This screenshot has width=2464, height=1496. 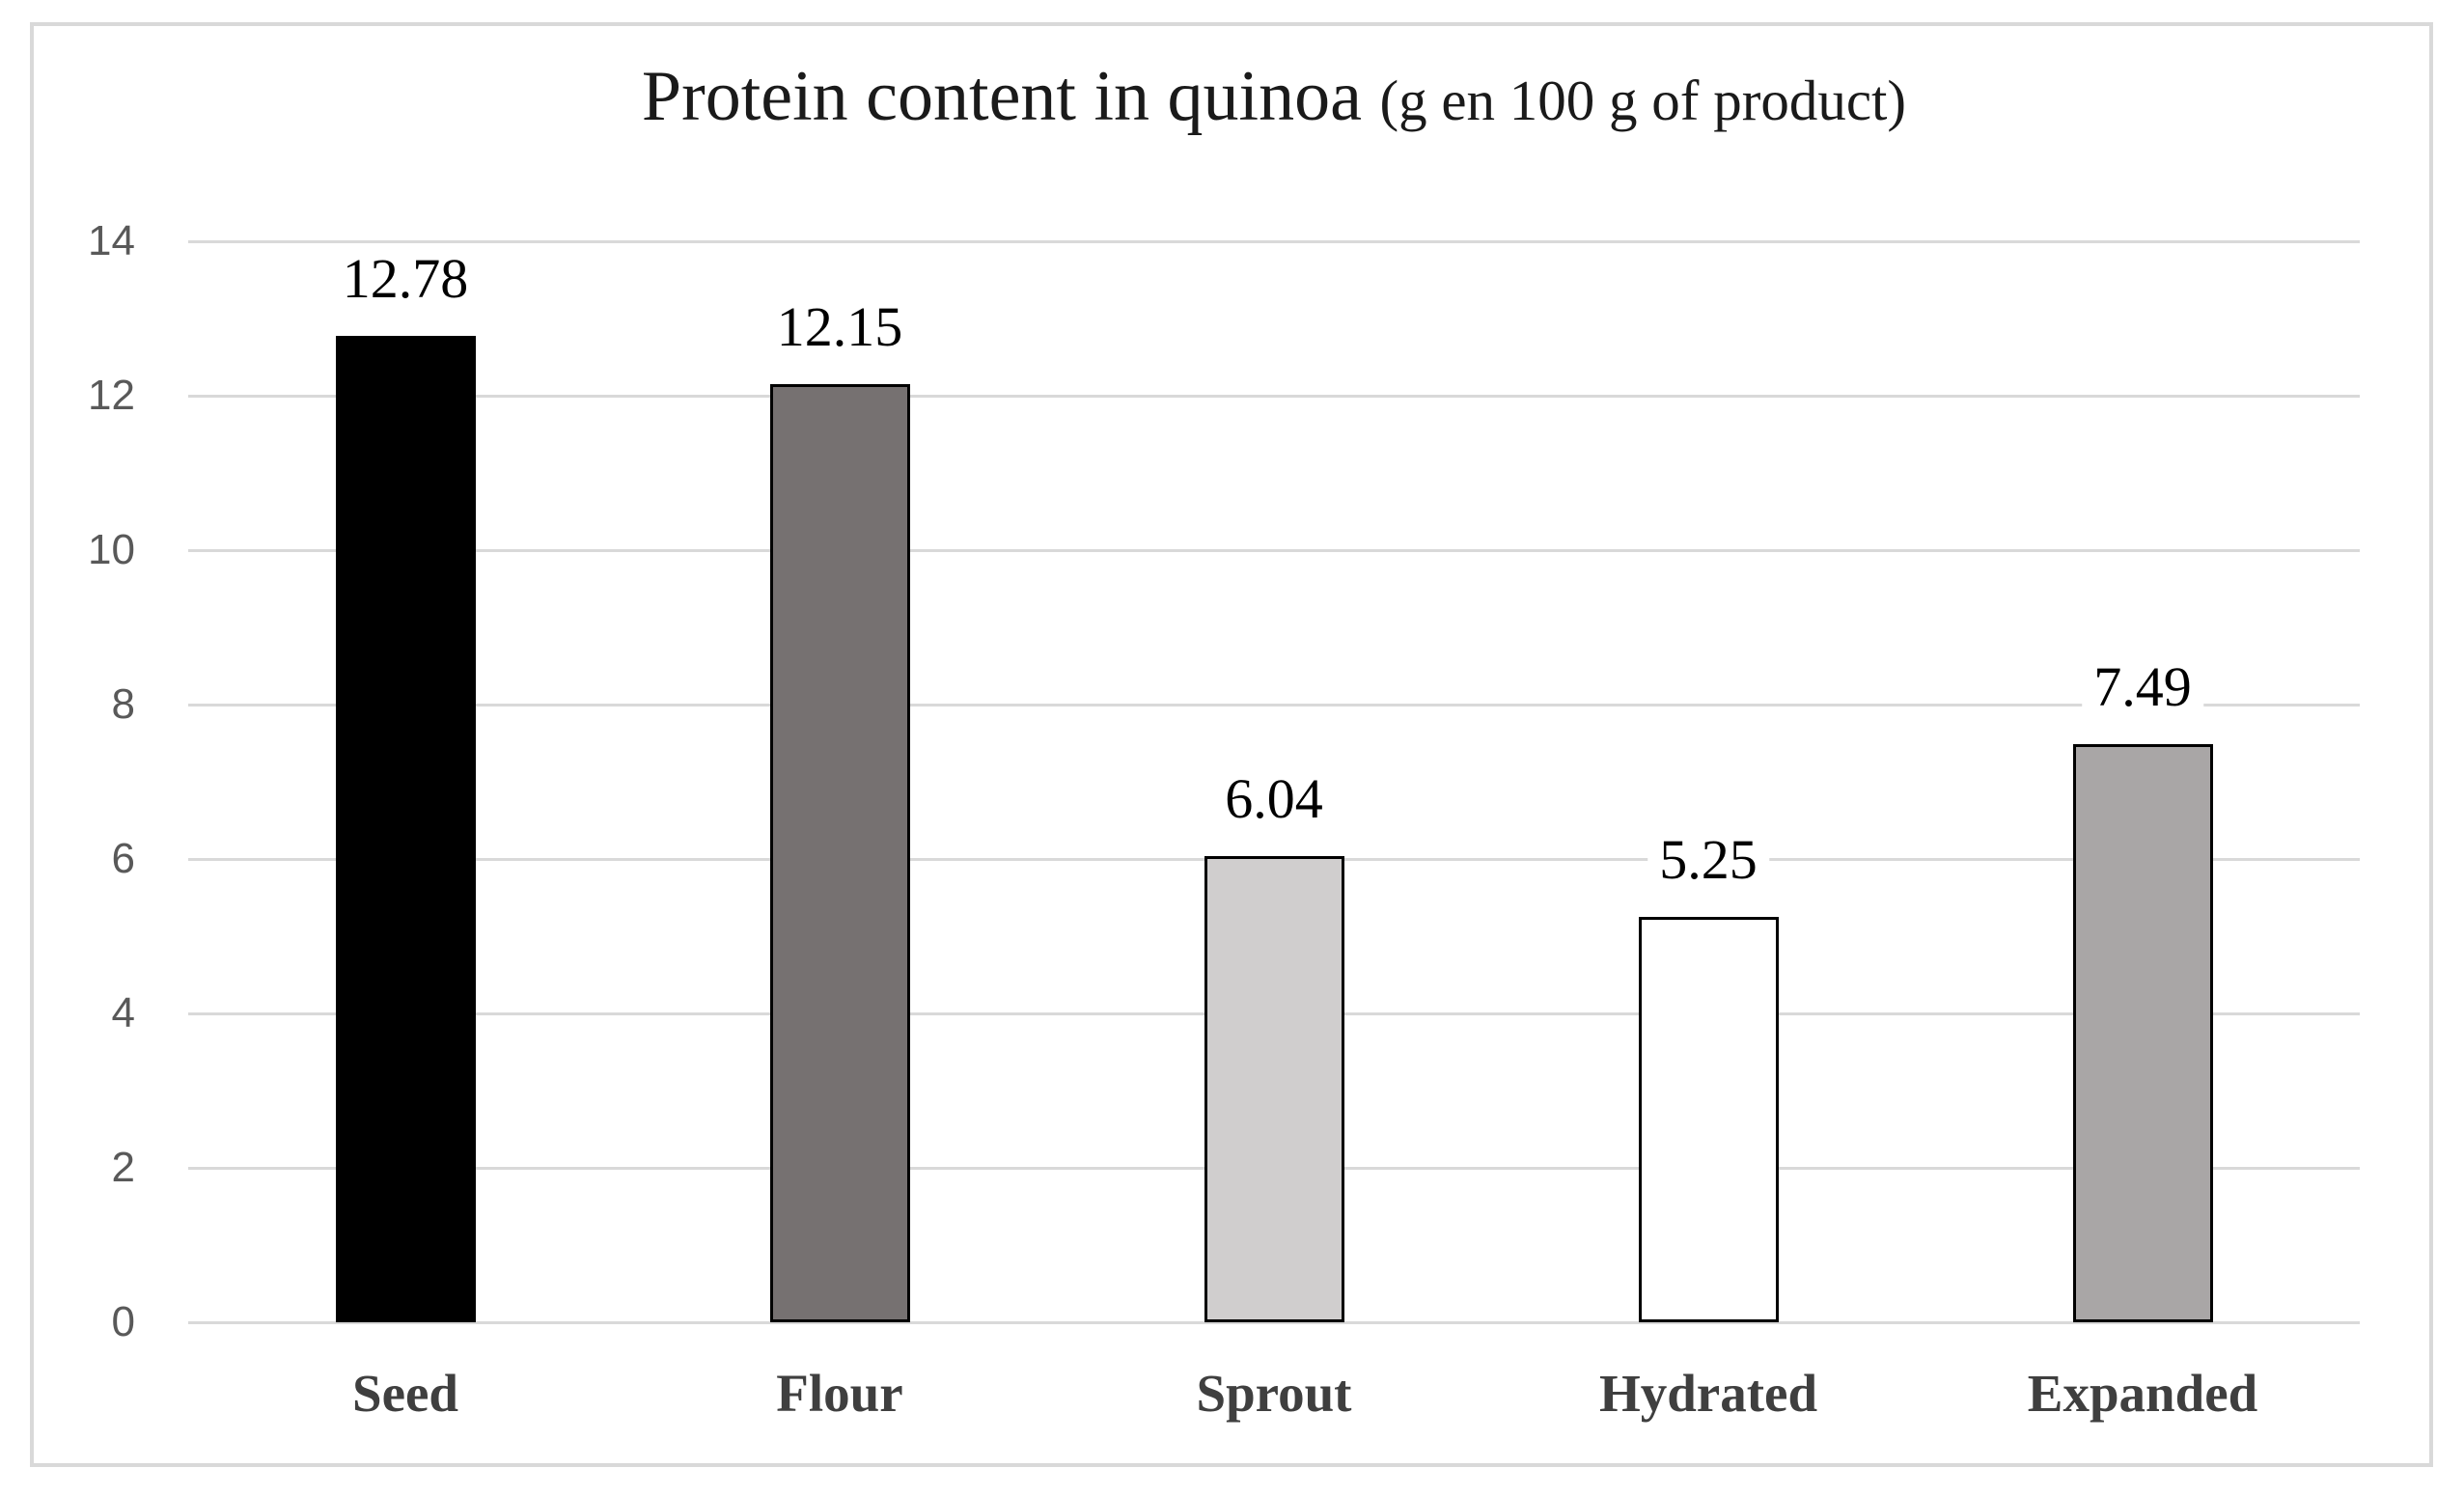 I want to click on chart-title-subtitle: (g en 100 g of product), so click(x=1643, y=100).